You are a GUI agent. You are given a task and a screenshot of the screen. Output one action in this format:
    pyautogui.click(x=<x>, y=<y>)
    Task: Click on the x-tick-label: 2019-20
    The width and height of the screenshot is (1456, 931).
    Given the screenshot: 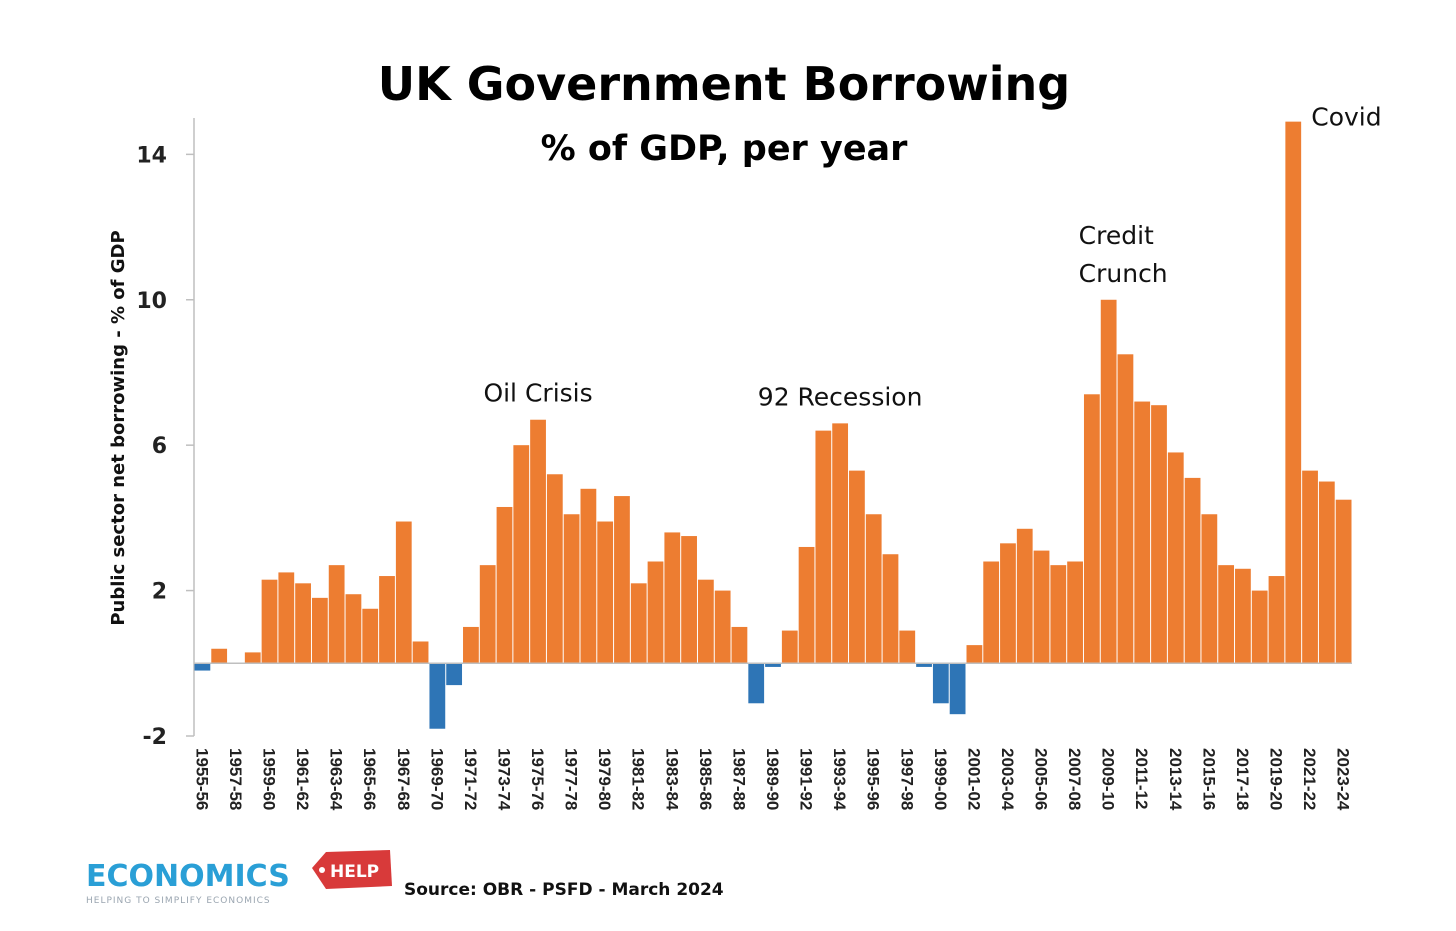 What is the action you would take?
    pyautogui.click(x=1275, y=779)
    